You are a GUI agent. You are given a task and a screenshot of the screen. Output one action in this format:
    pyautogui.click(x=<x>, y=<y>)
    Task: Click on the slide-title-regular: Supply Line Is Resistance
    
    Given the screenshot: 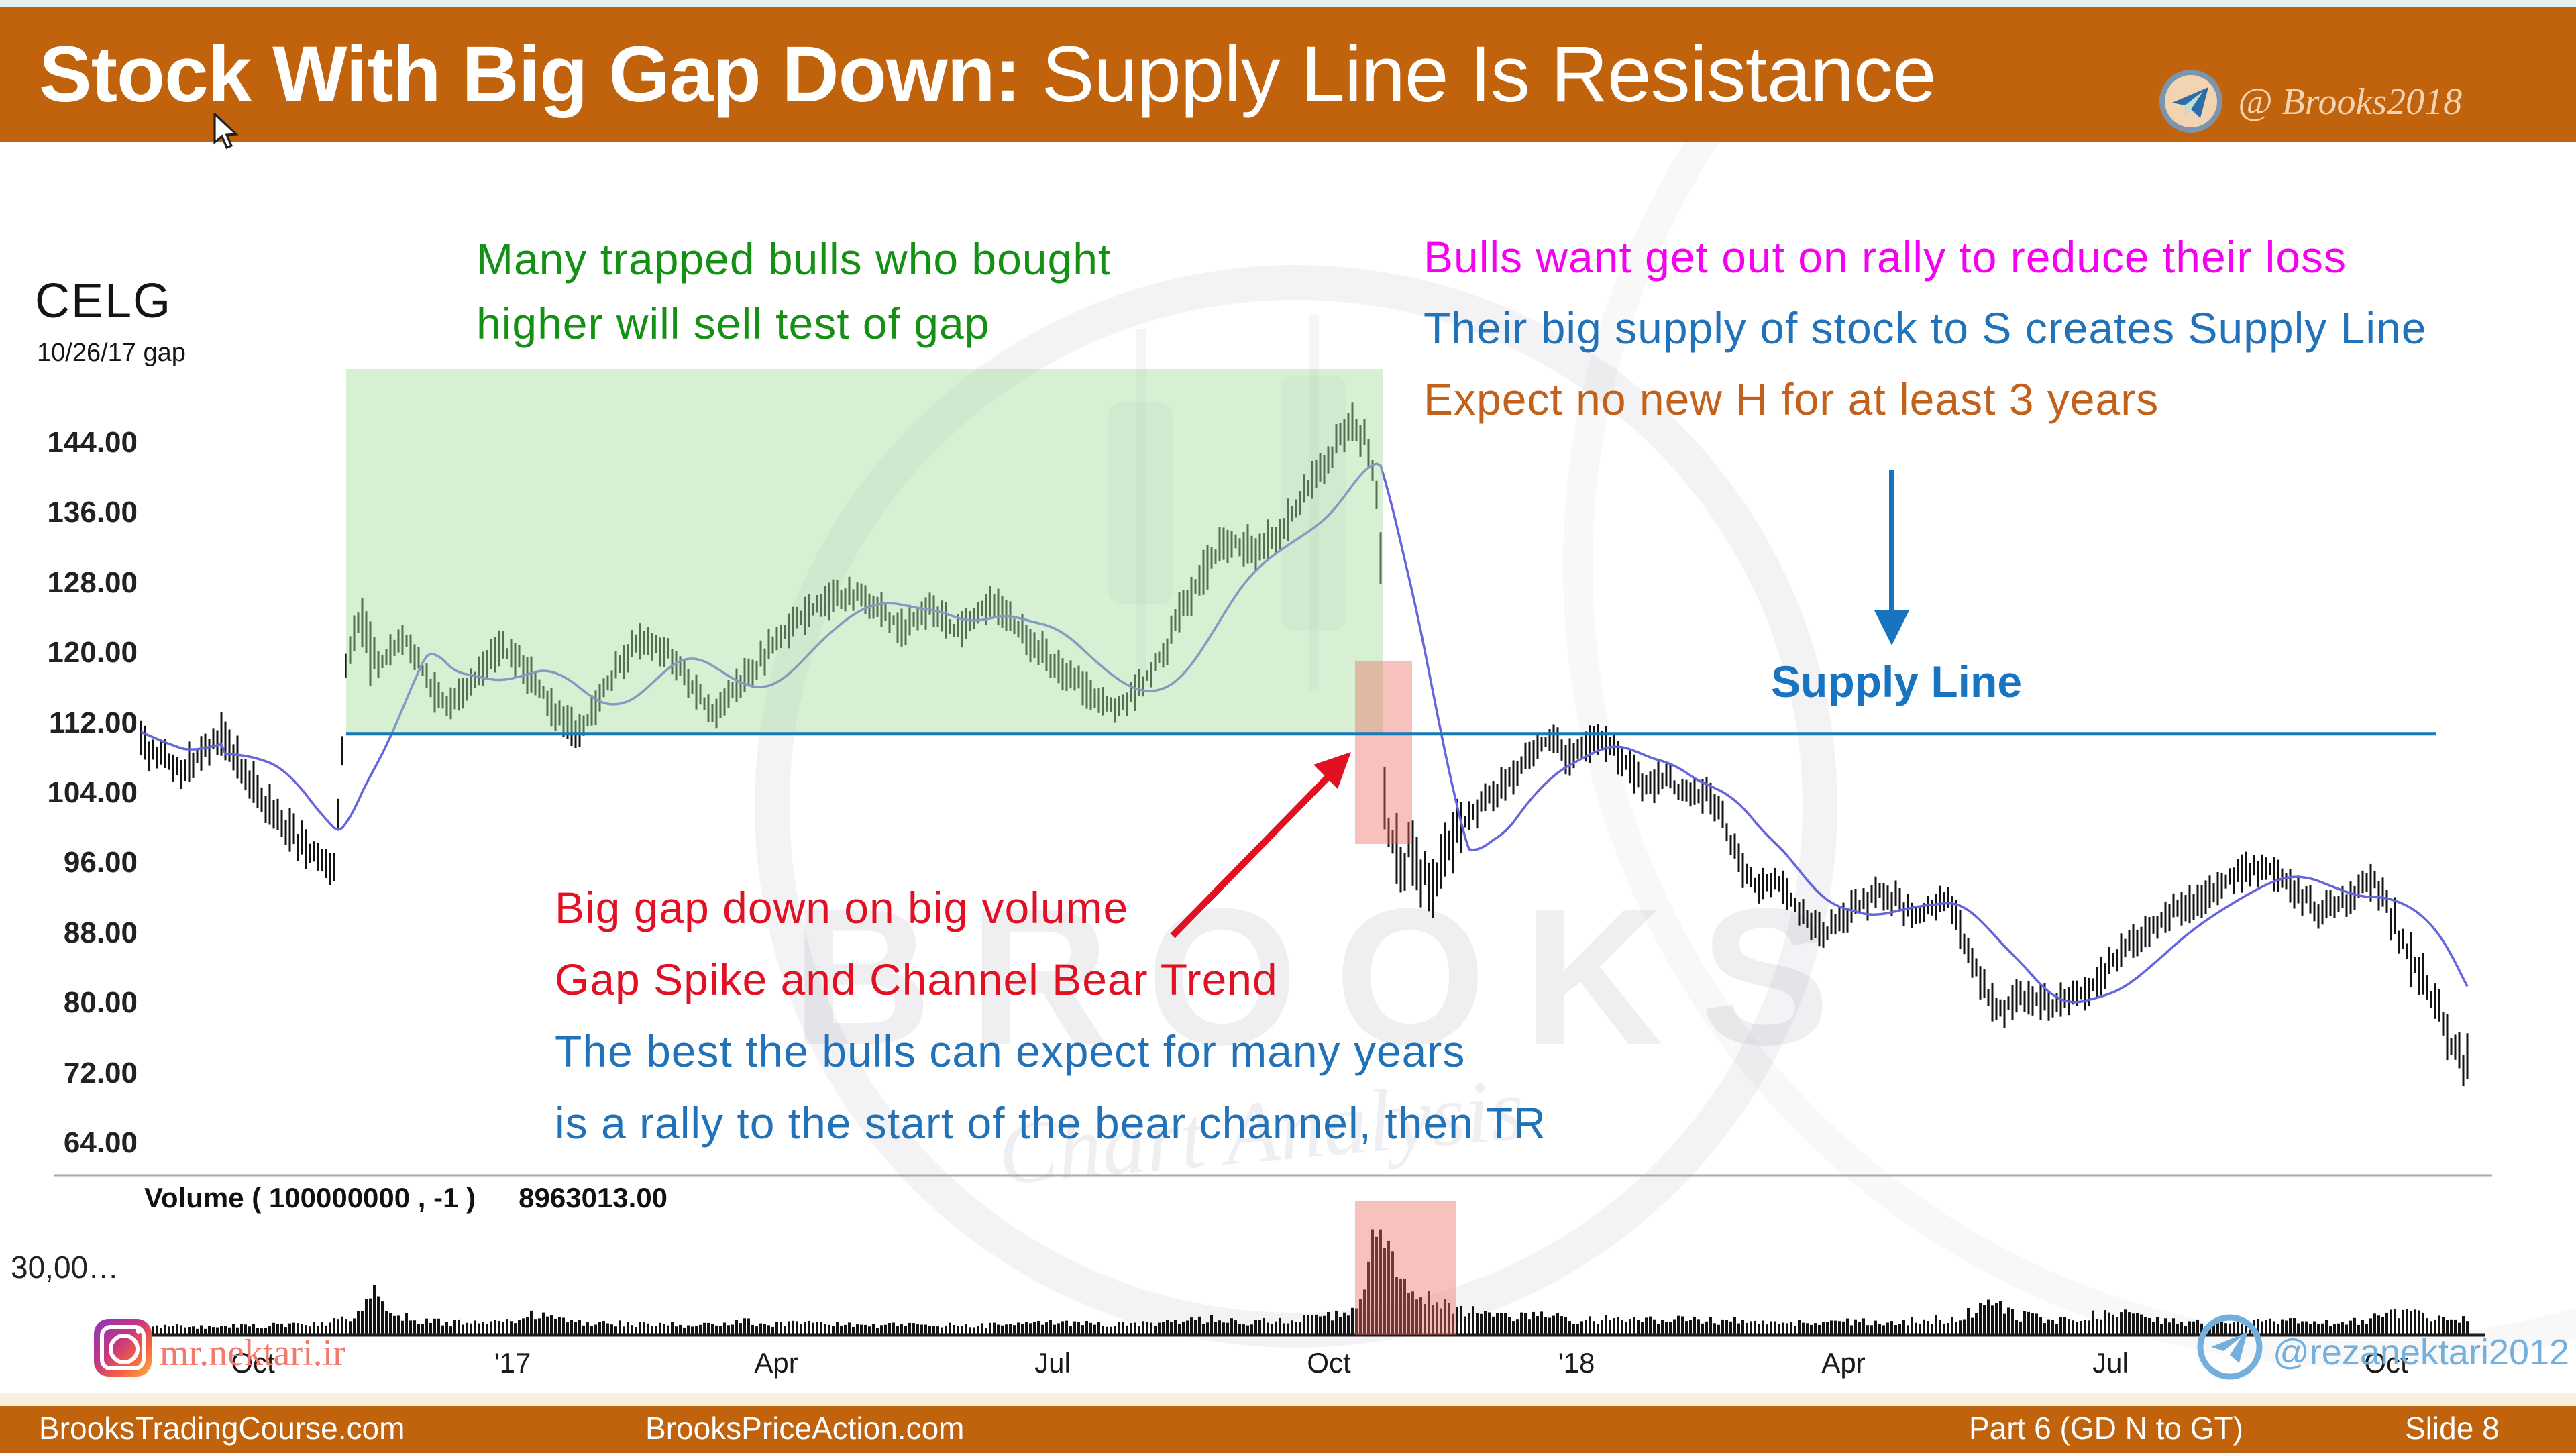 What is the action you would take?
    pyautogui.click(x=1478, y=75)
    